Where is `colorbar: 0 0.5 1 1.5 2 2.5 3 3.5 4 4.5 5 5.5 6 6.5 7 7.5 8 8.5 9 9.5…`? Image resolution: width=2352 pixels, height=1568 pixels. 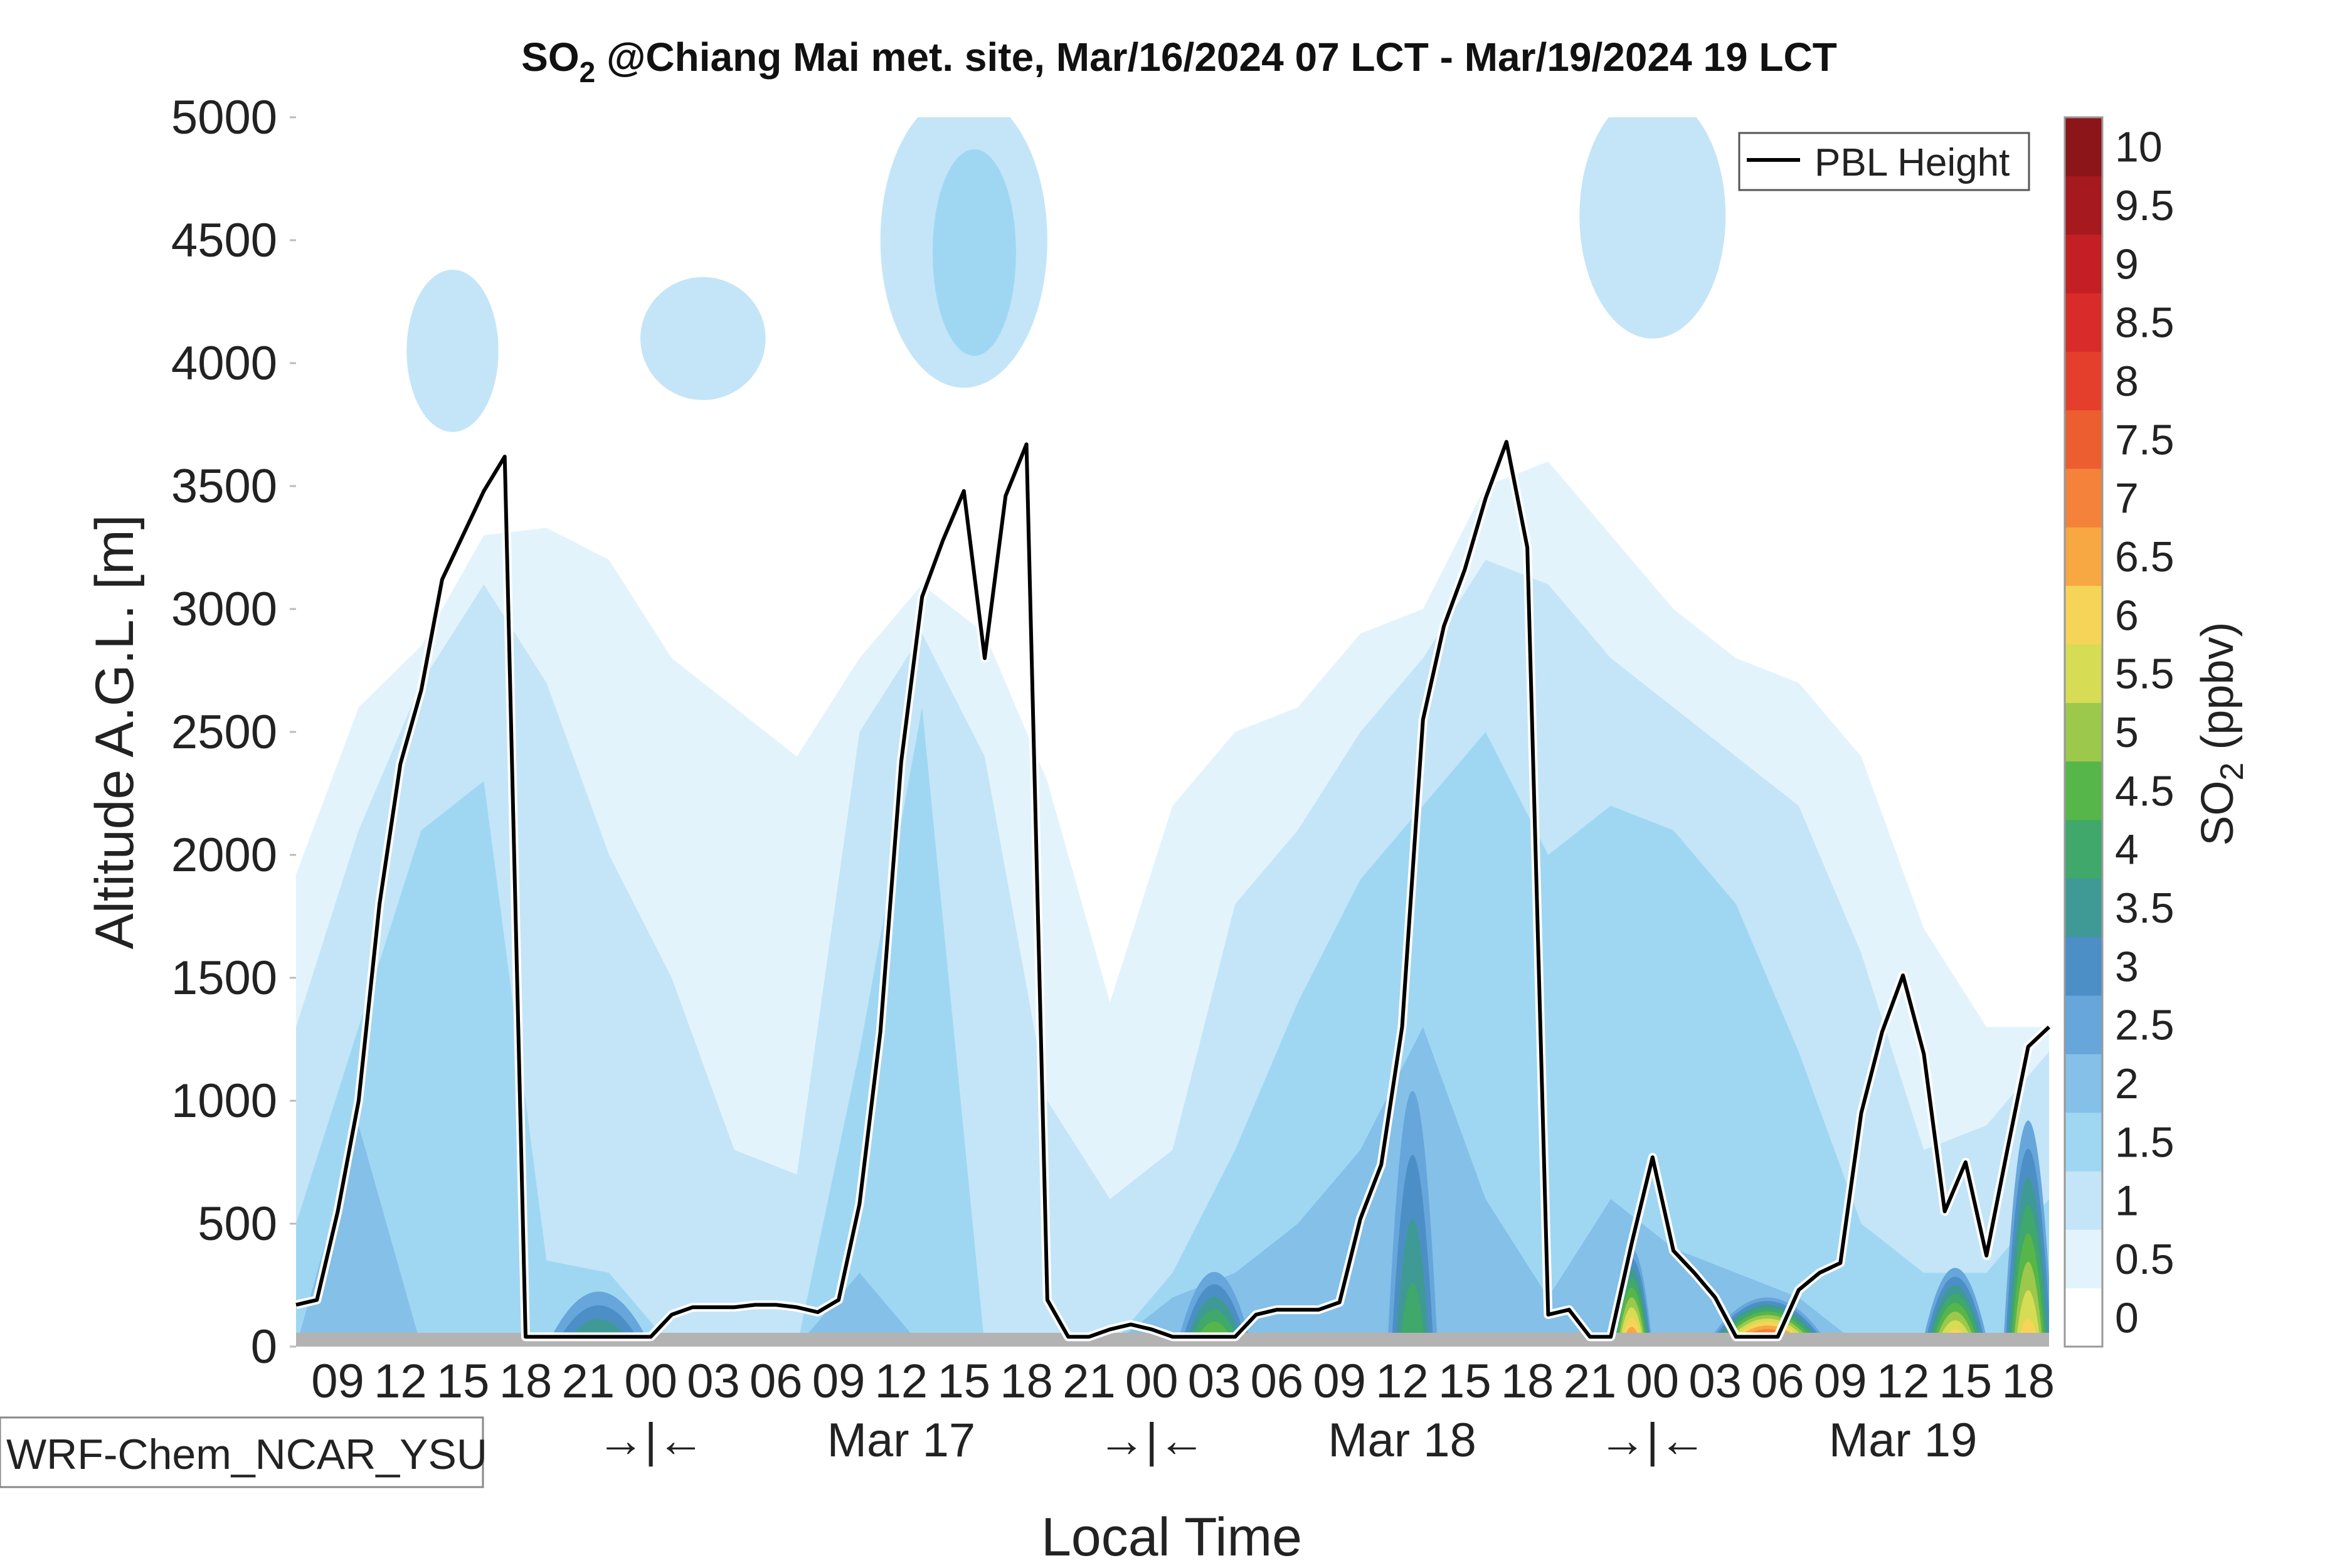 colorbar: 0 0.5 1 1.5 2 2.5 3 3.5 4 4.5 5 5.5 6 6.5 7 7.5 8 8.5 9 9.5… is located at coordinates (2119, 732).